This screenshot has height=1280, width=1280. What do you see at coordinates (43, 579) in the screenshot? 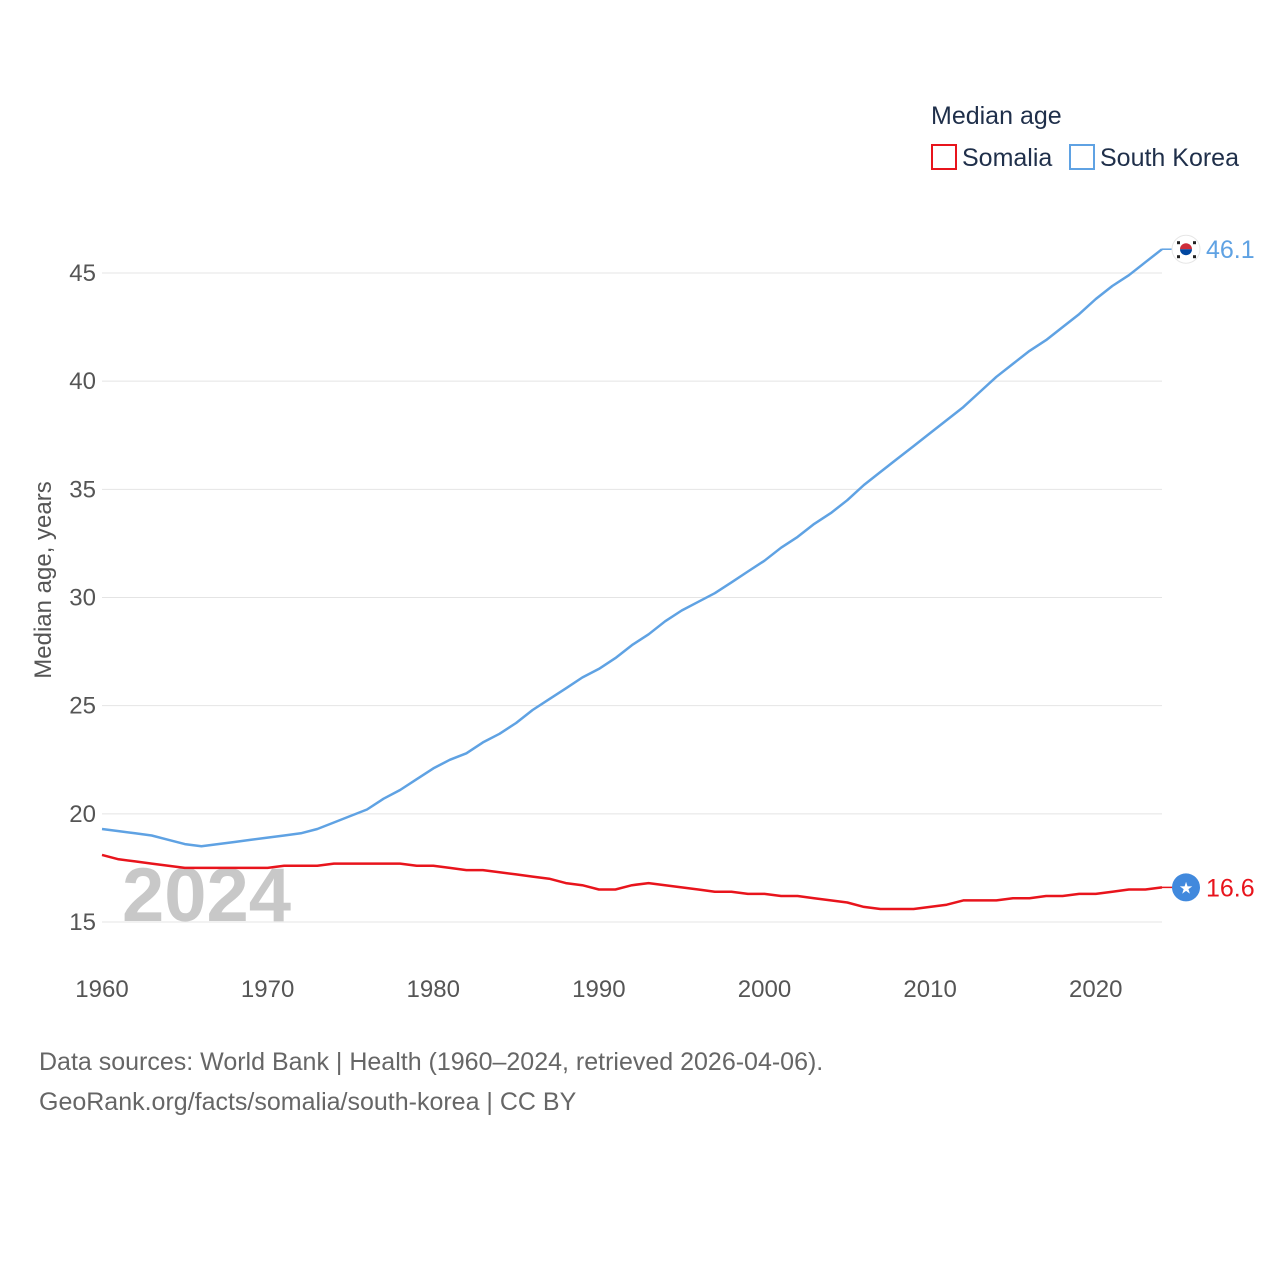
I see `y-axis-label: Median age, years` at bounding box center [43, 579].